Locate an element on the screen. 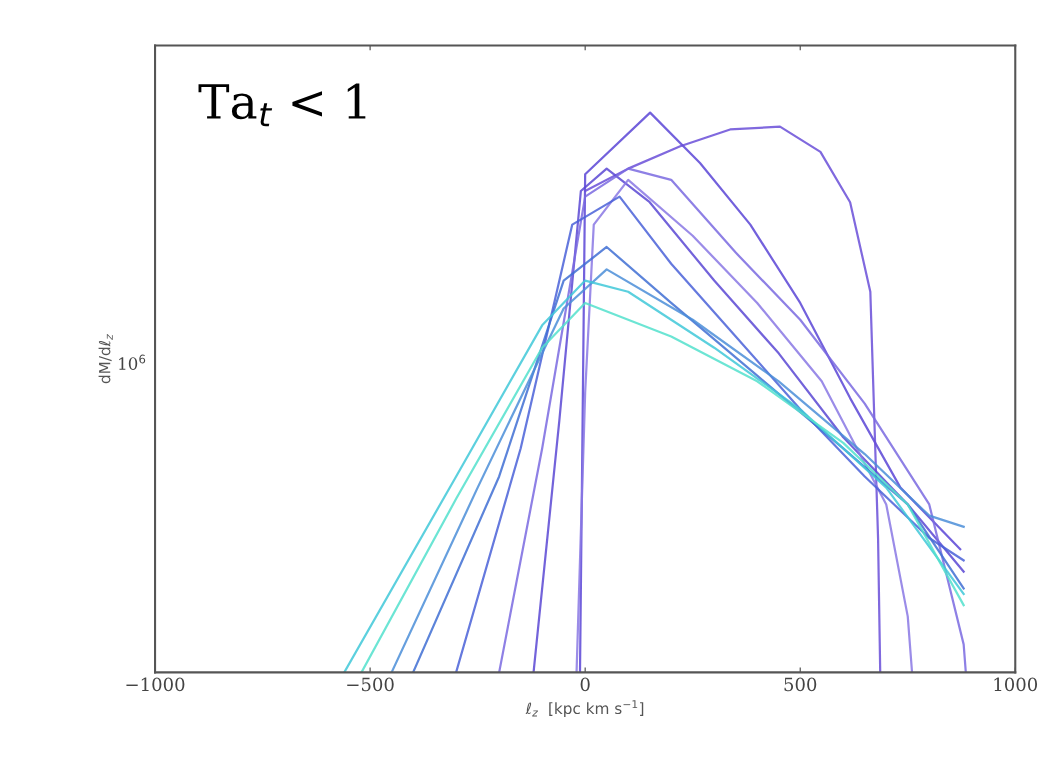 The image size is (1062, 758). x-axis-title: ℓ$_{z}$ [kpc km s$^{−1}$] is located at coordinates (584, 709).